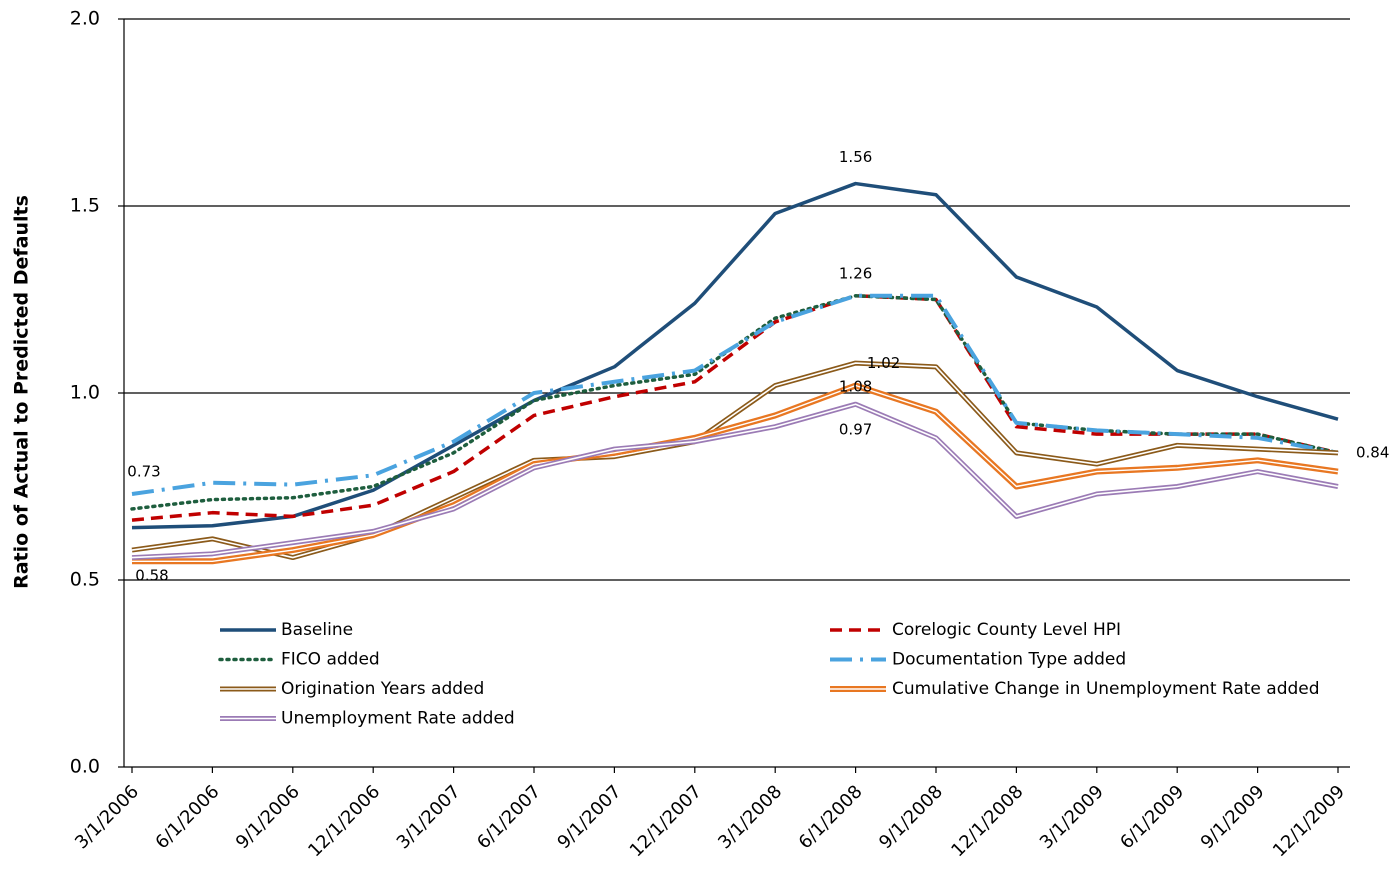 This screenshot has width=1397, height=896. Describe the element at coordinates (1233, 817) in the screenshot. I see `x-tick-label: 9/1/2009` at that location.